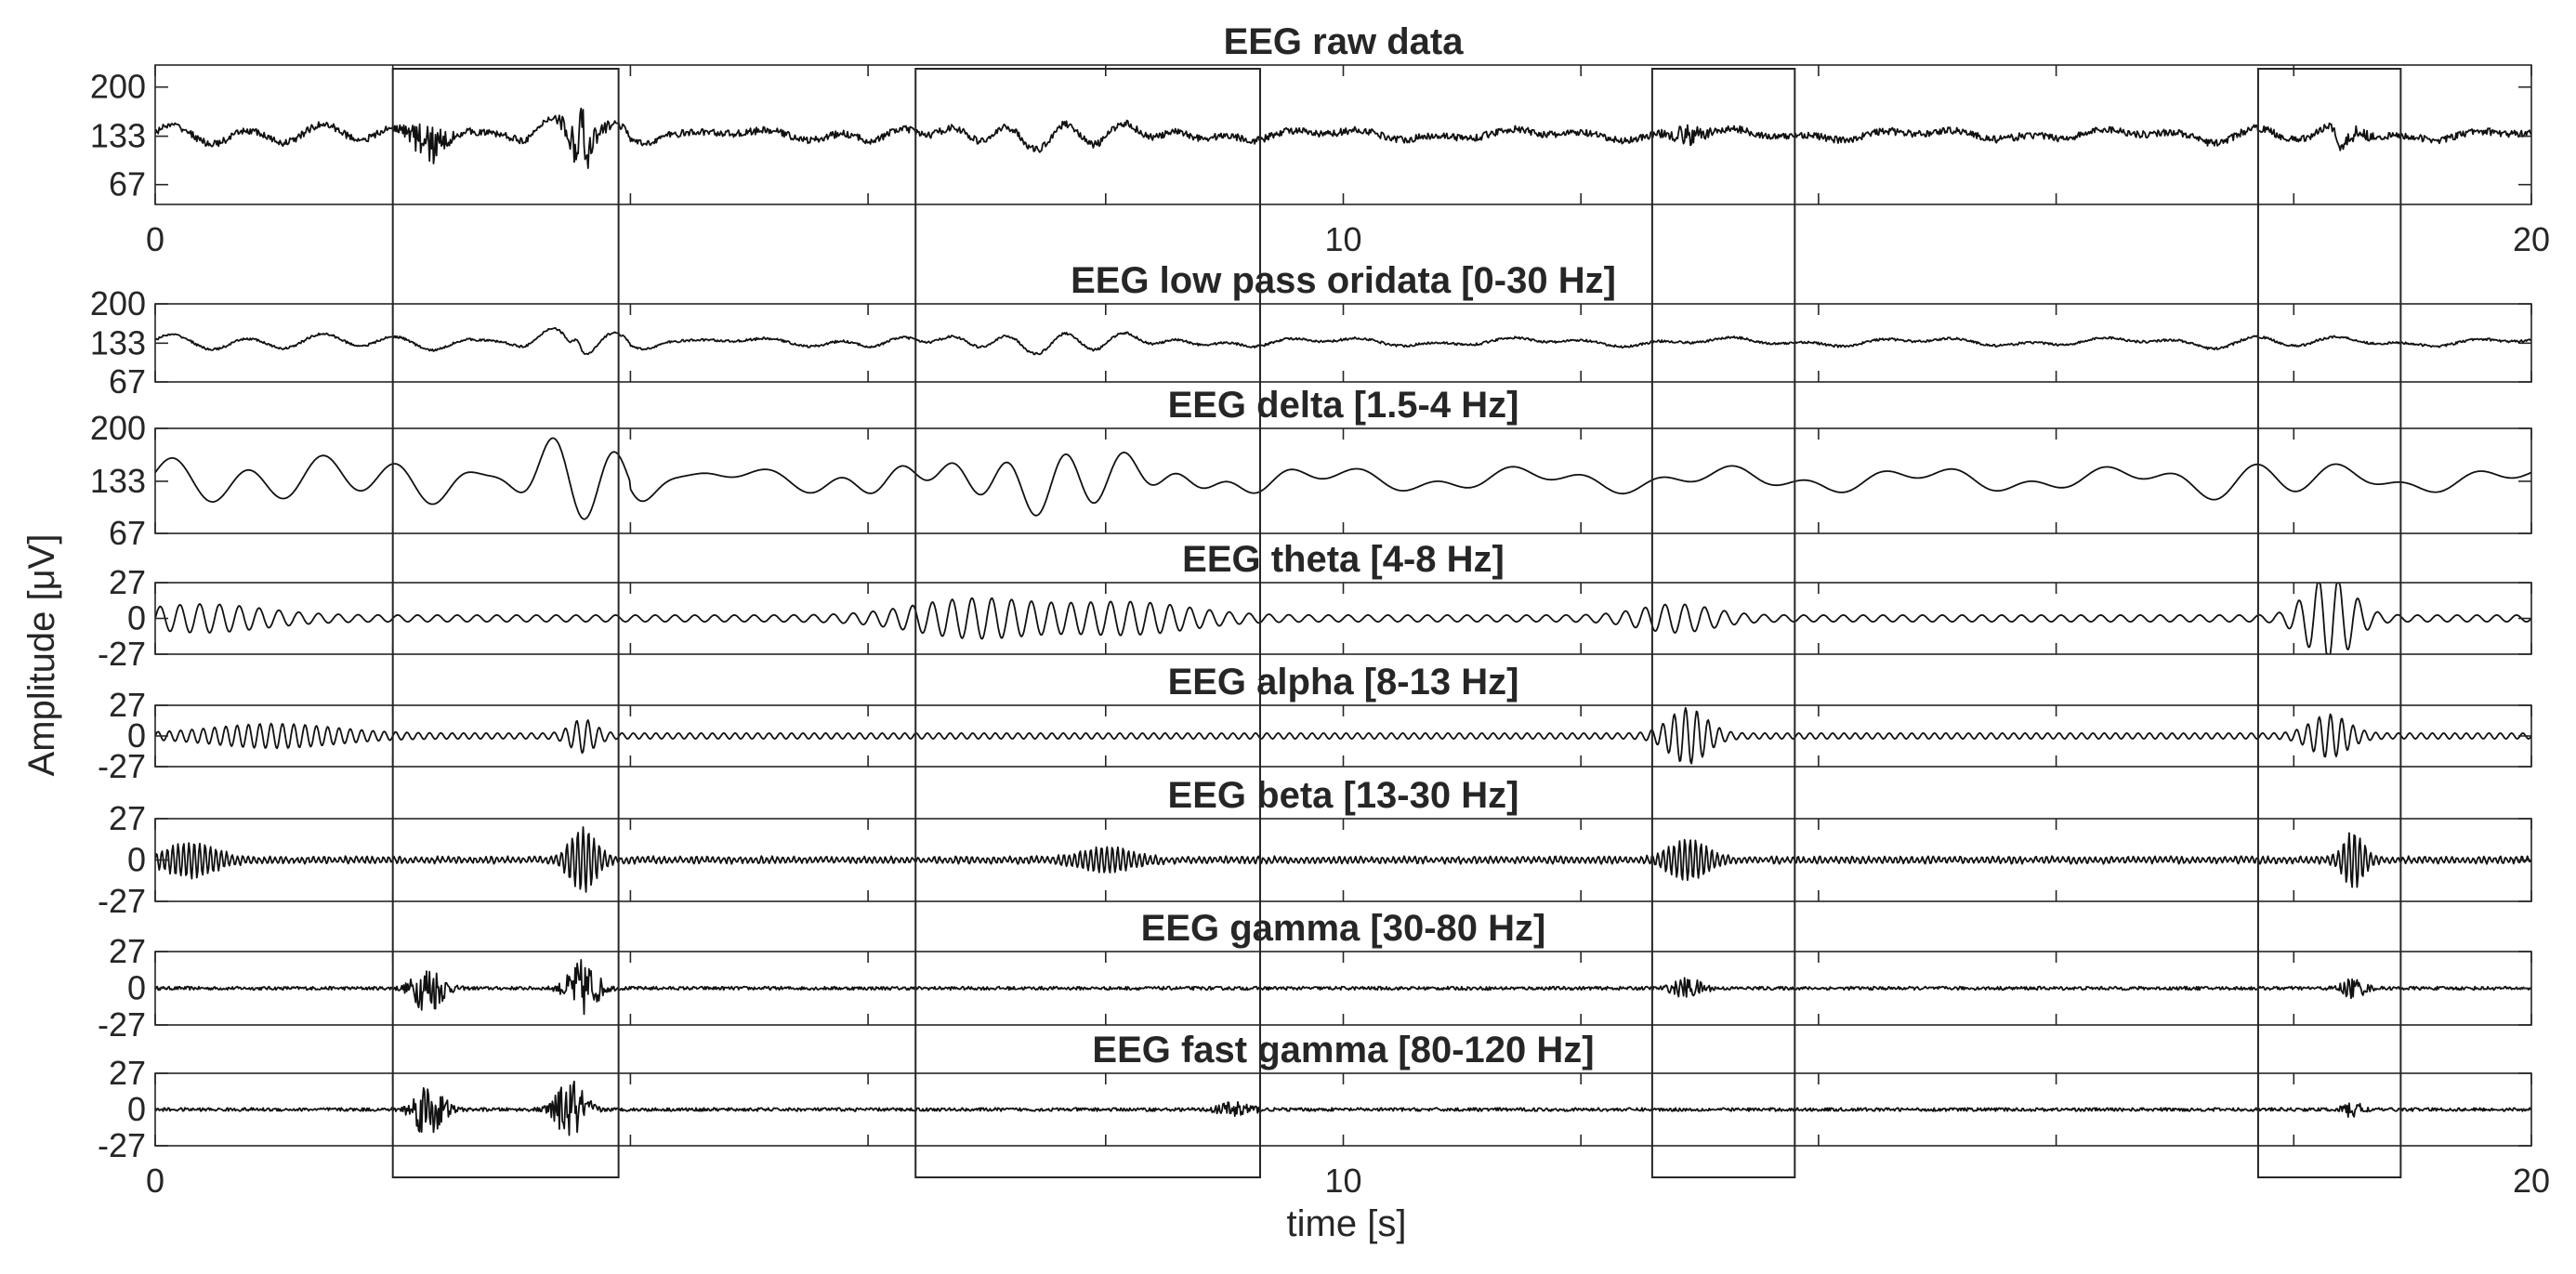 The image size is (2576, 1274). Describe the element at coordinates (1343, 1050) in the screenshot. I see `panel-title: EEG fast gamma [80-120 Hz]` at that location.